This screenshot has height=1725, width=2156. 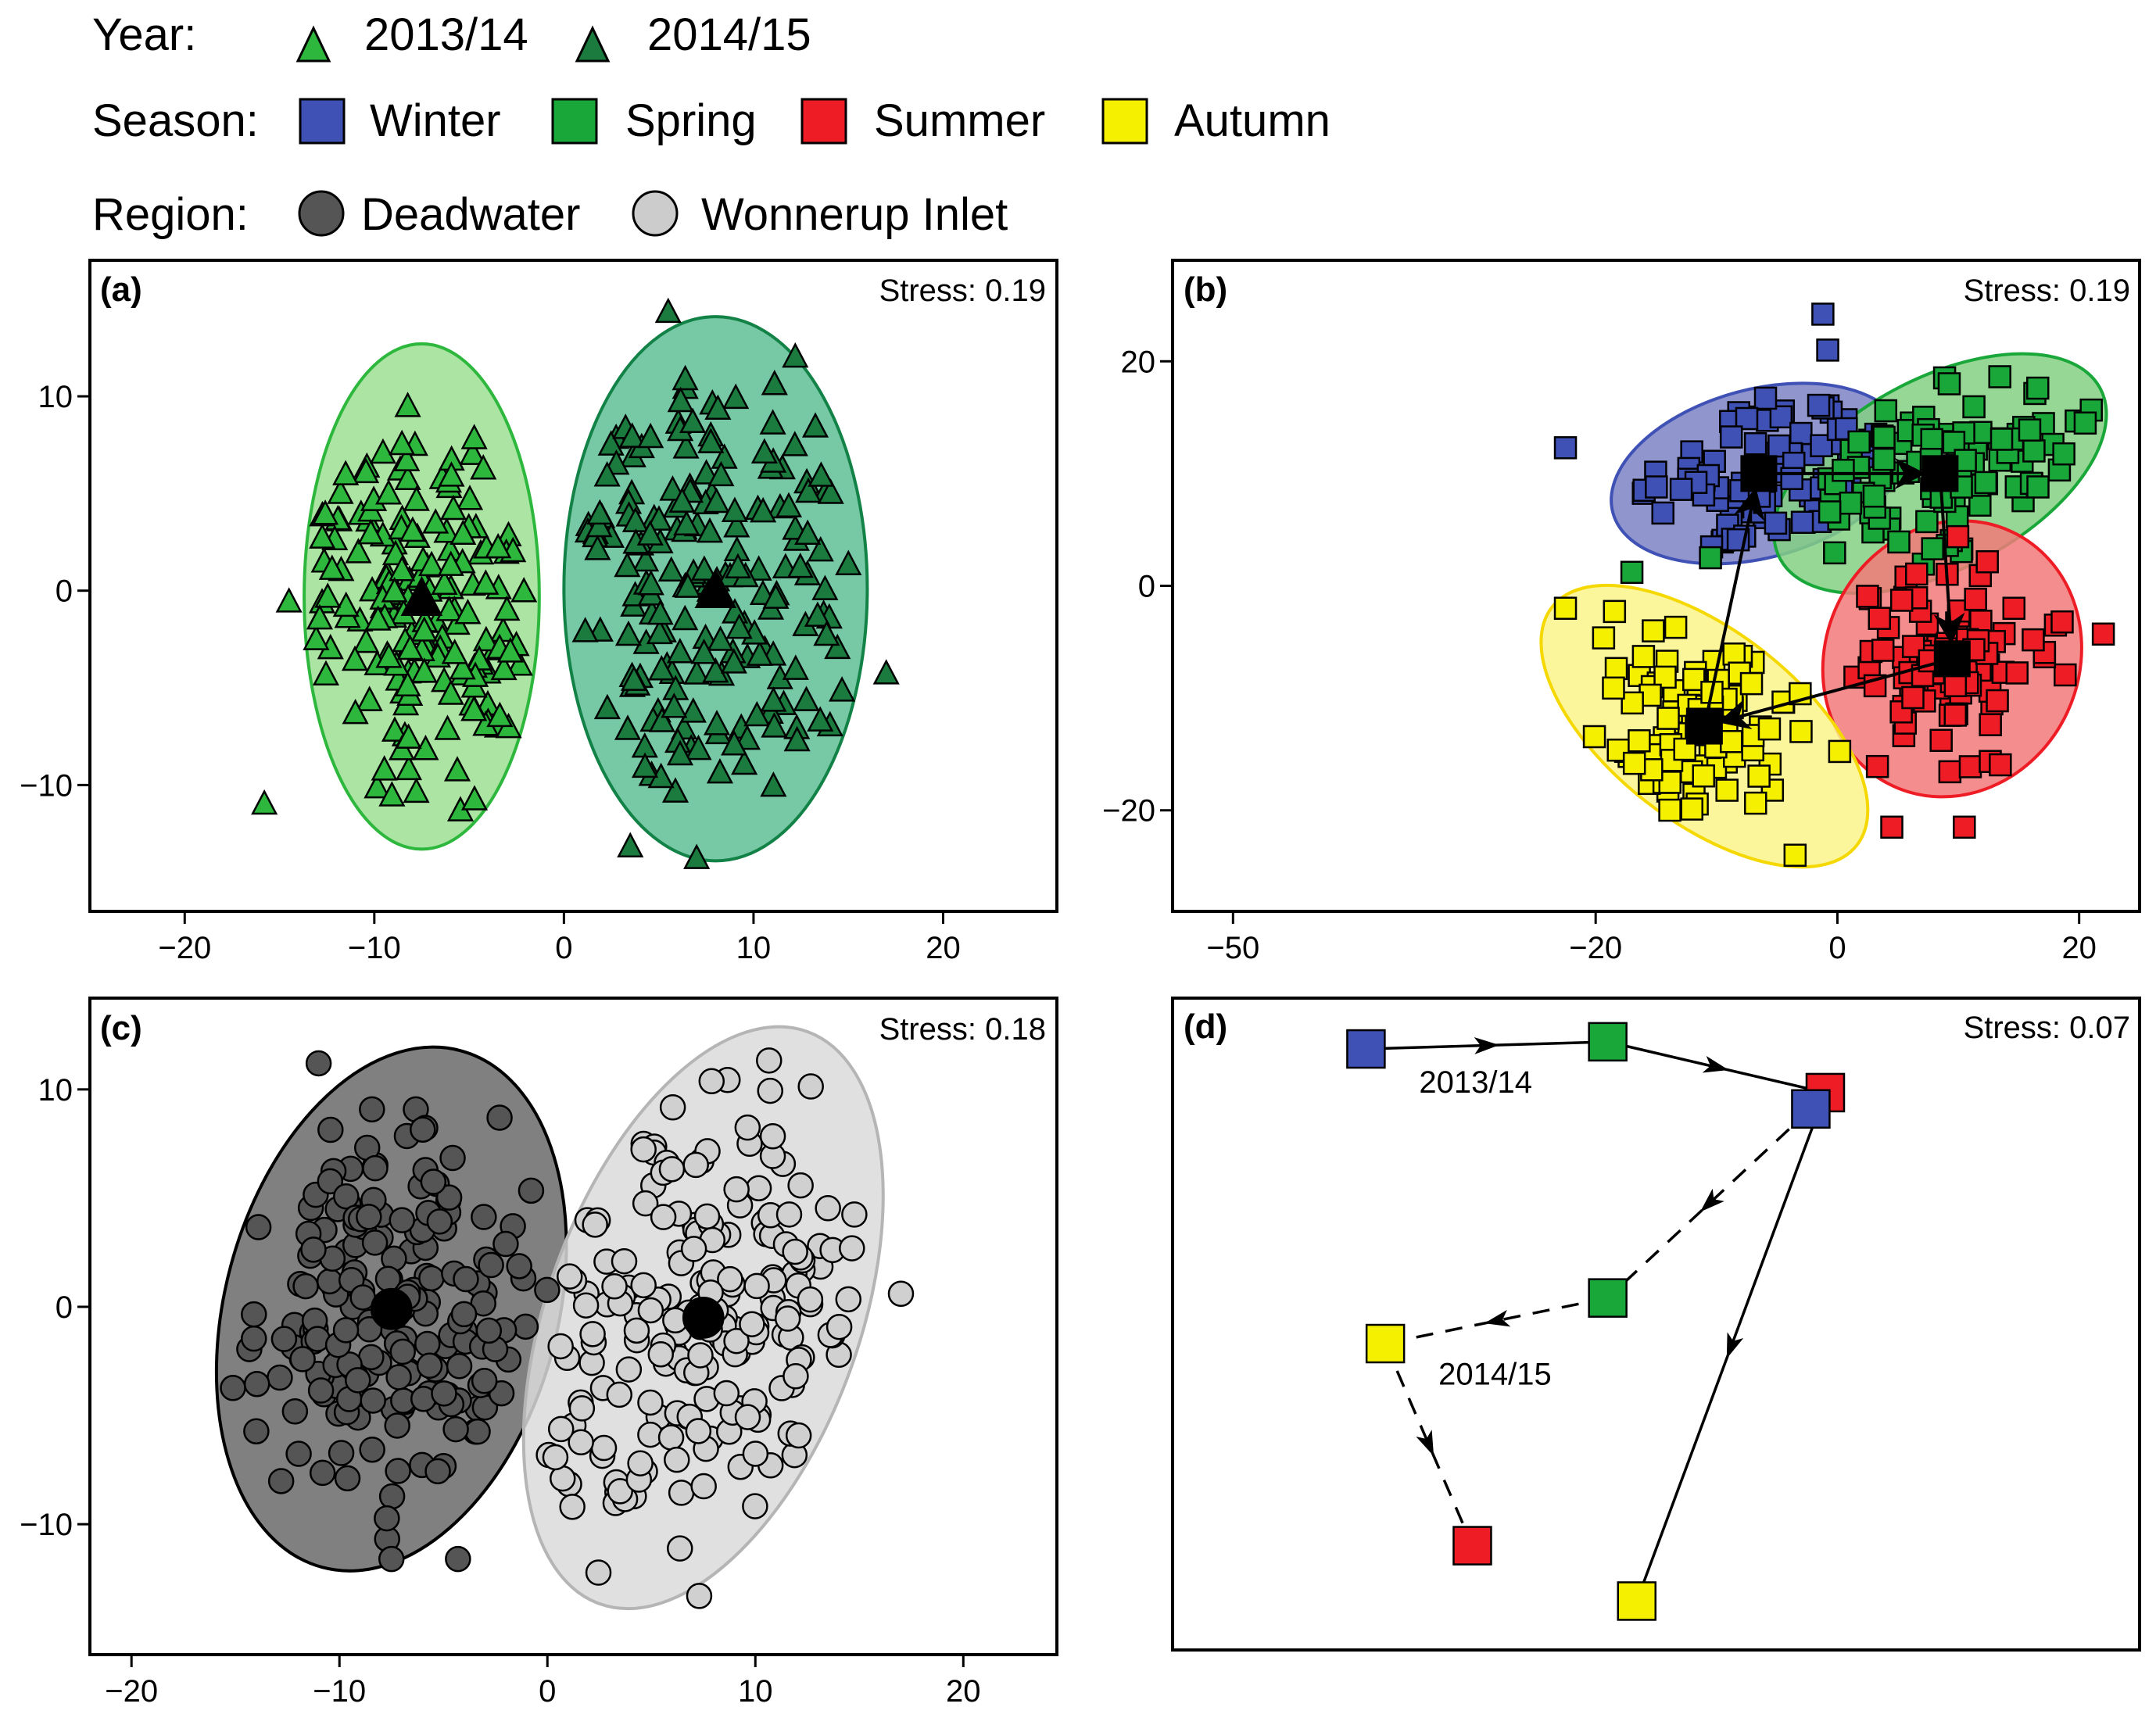 I want to click on panel-d-point-2014-15-winter, so click(x=1811, y=1109).